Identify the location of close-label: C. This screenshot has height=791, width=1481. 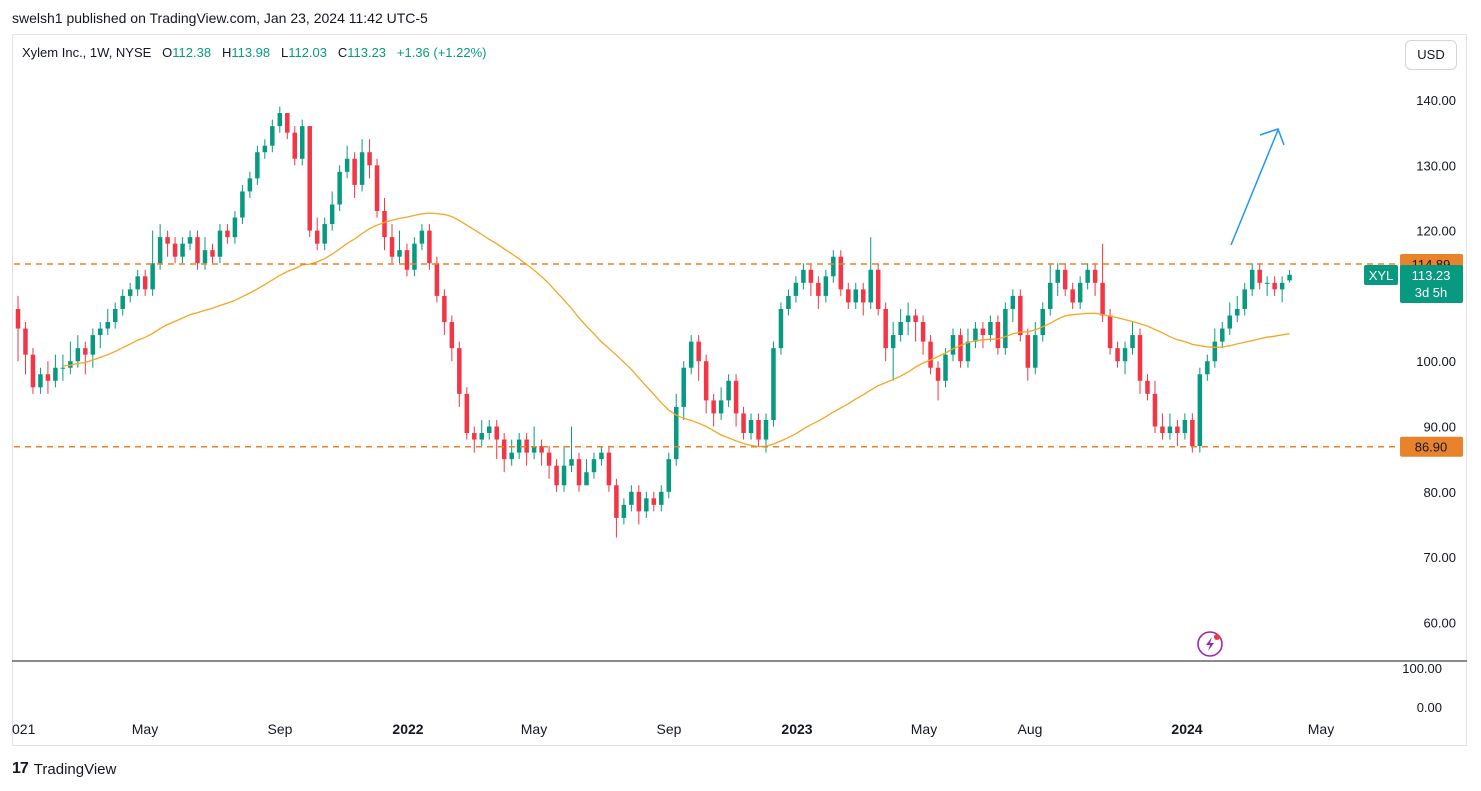
(342, 52).